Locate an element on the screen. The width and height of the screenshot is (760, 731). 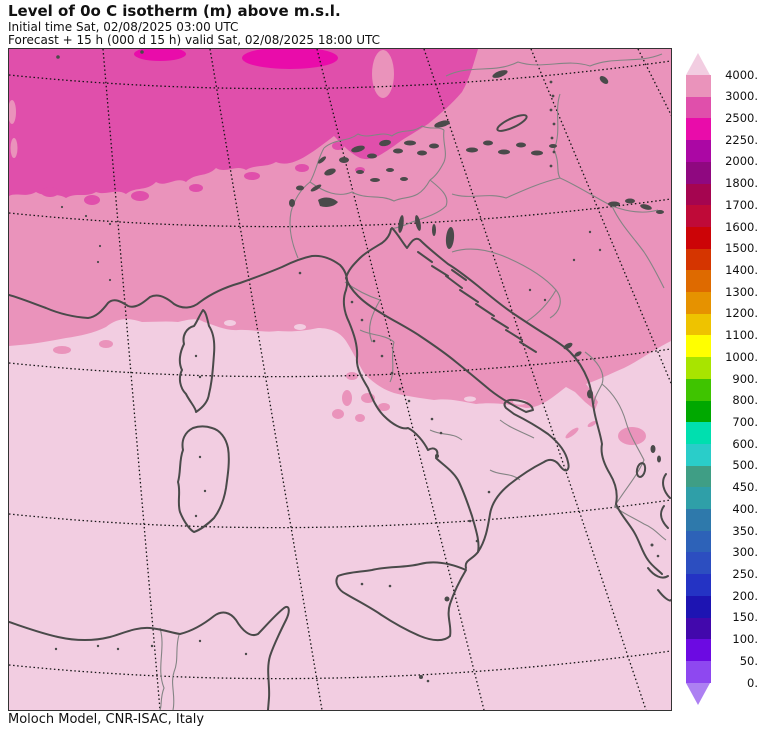
colorbar-arrow-bottom is located at coordinates (698, 693).